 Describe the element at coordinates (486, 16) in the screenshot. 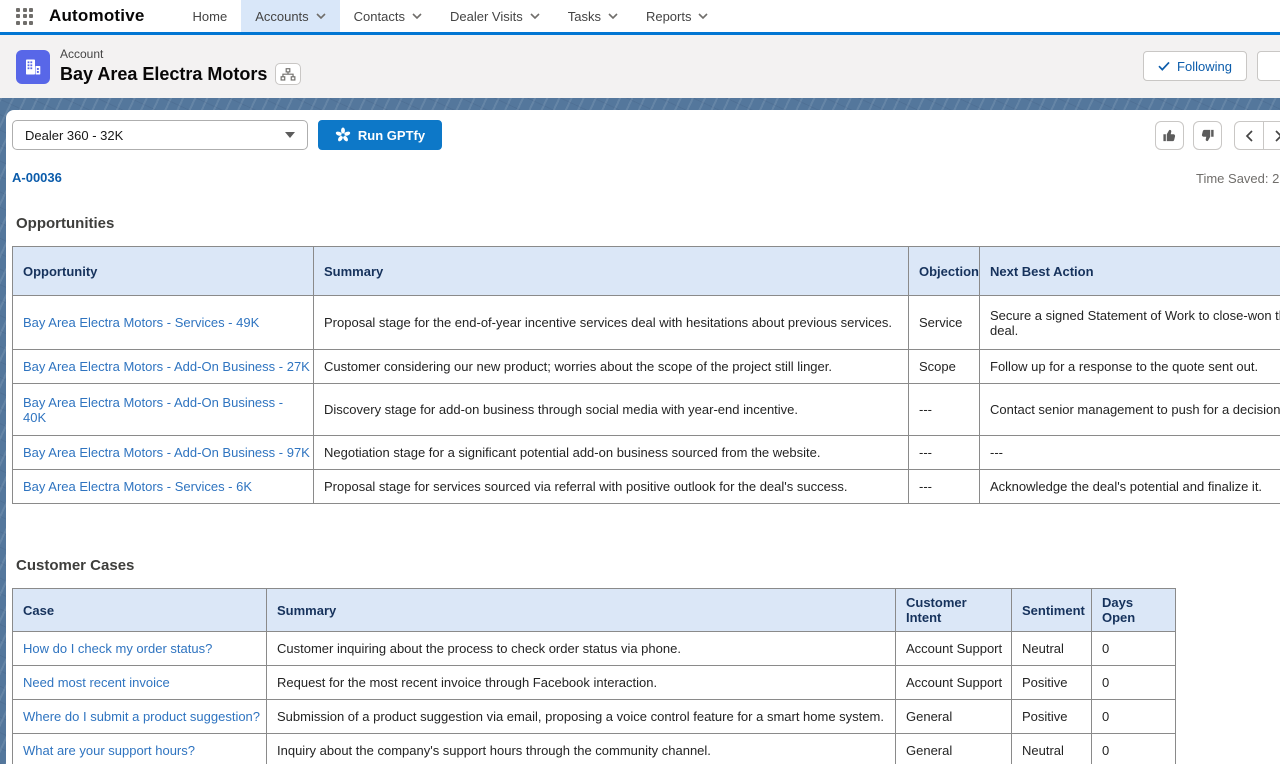

I see `tab-label: Dealer Visits` at that location.